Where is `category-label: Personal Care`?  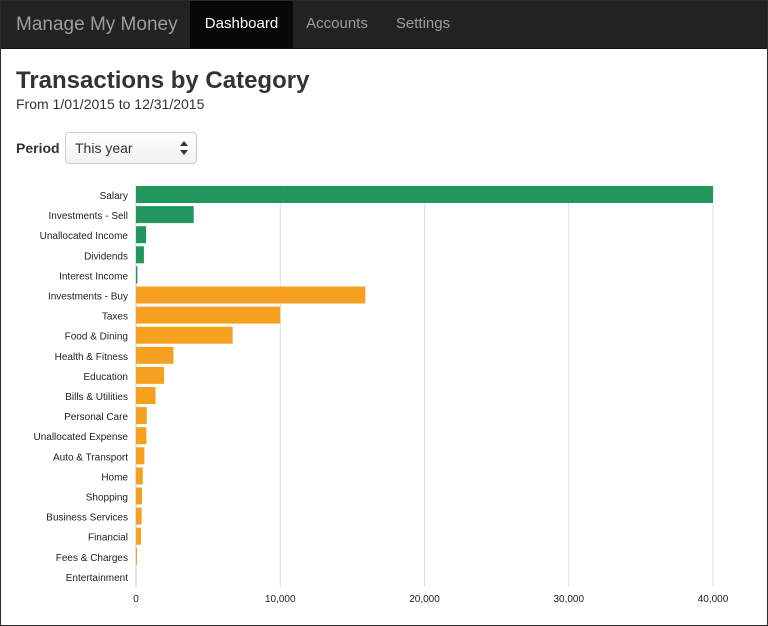 category-label: Personal Care is located at coordinates (96, 417).